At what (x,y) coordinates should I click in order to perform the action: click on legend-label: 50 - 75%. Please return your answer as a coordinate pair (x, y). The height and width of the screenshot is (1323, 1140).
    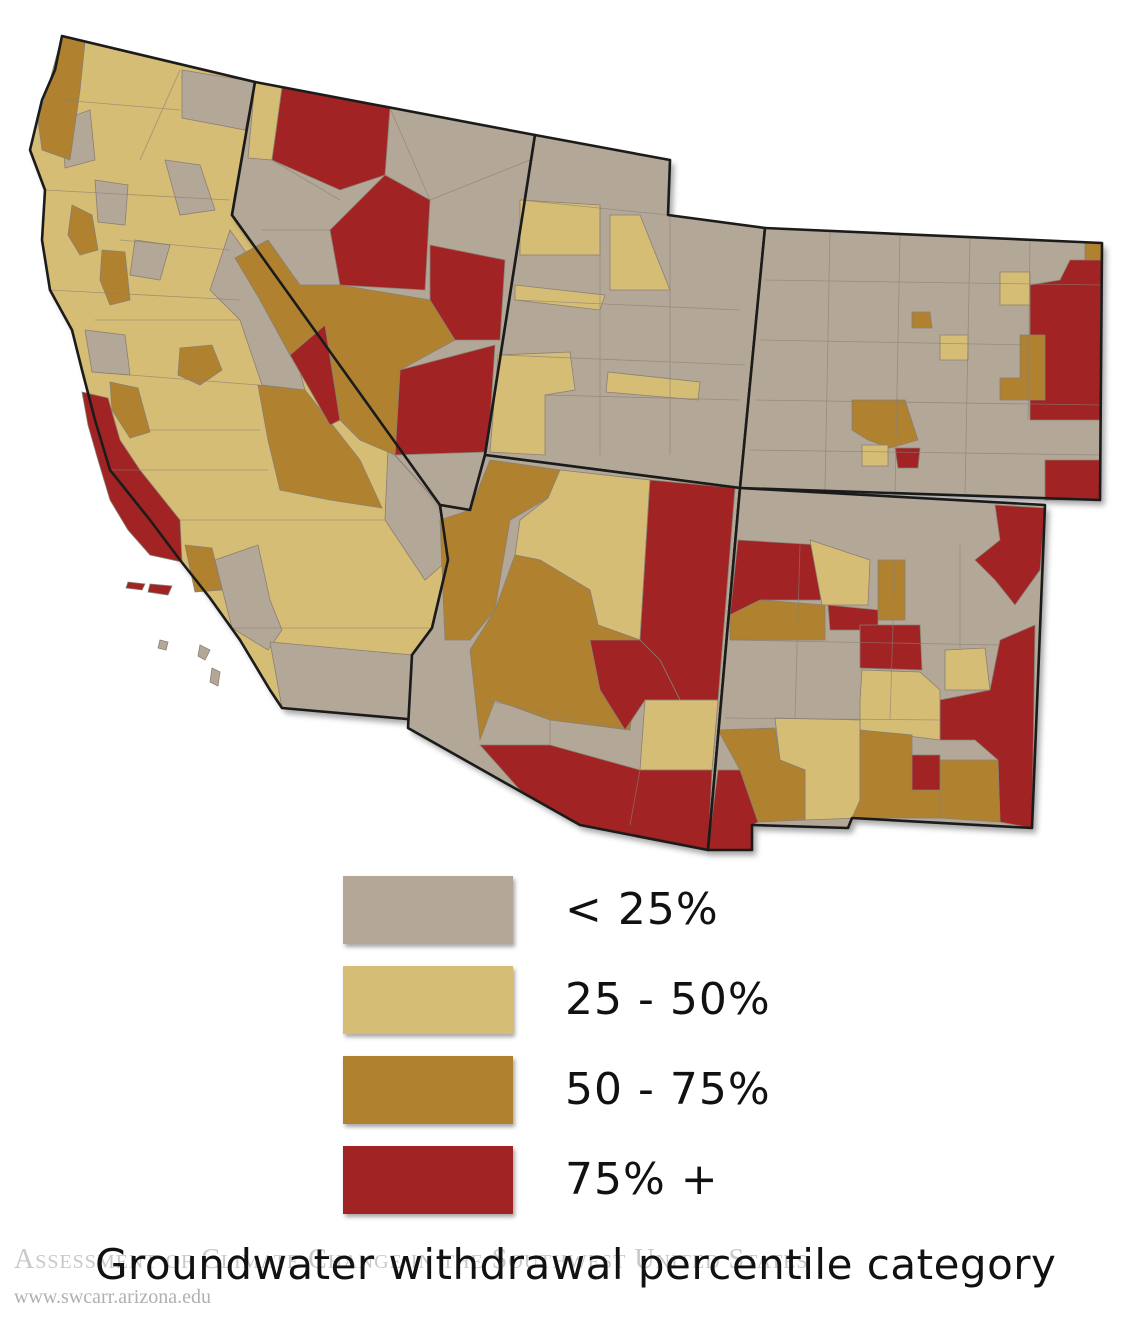
    Looking at the image, I should click on (668, 1089).